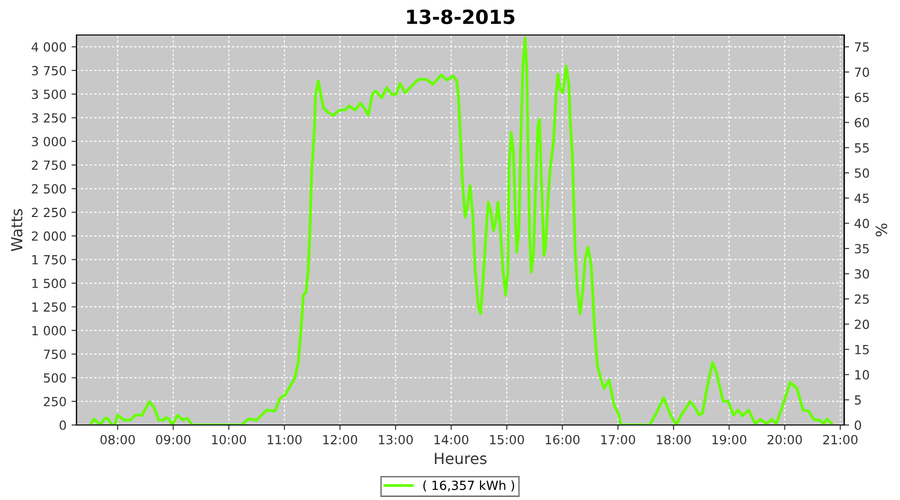  Describe the element at coordinates (861, 173) in the screenshot. I see `y2-tick-label: 50` at that location.